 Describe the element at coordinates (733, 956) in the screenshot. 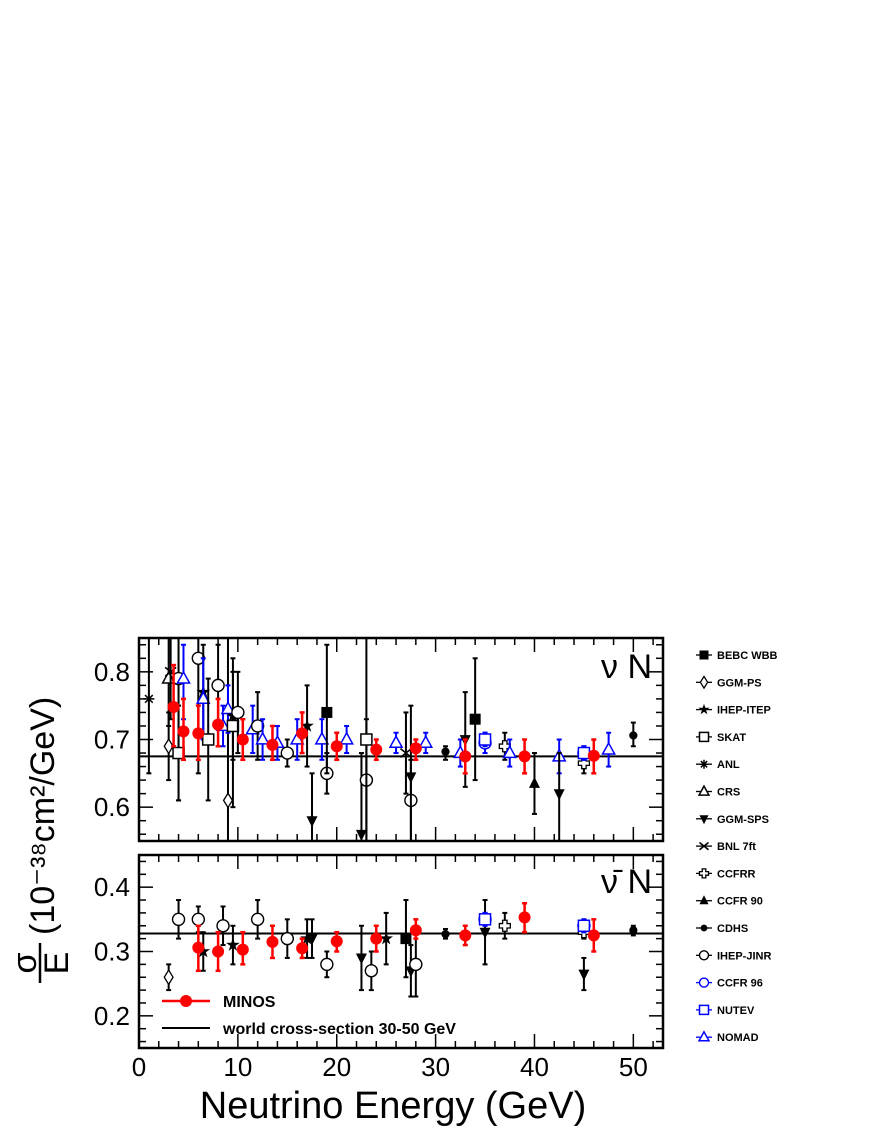

I see `legend-entry-ihep-jinr: IHEP-JINR` at that location.